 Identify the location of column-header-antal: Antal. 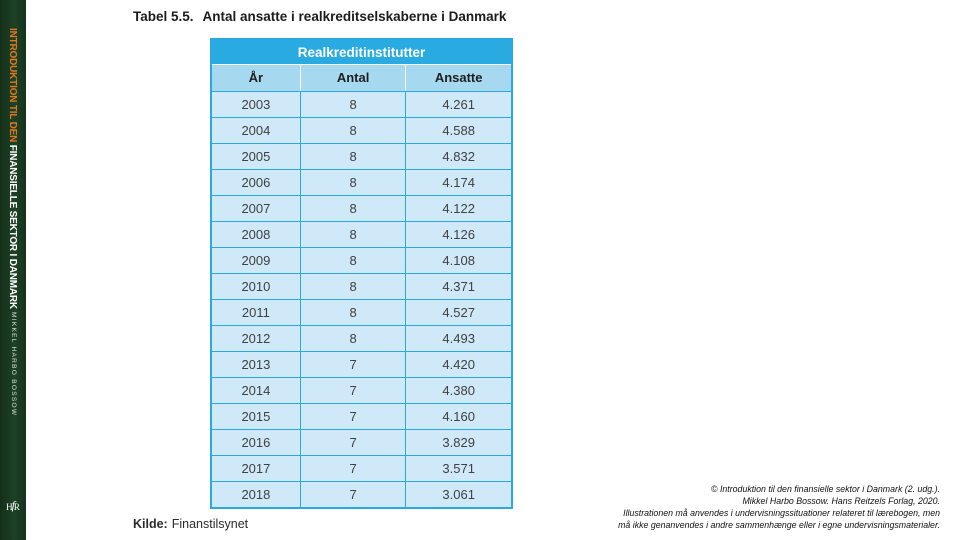
(354, 78).